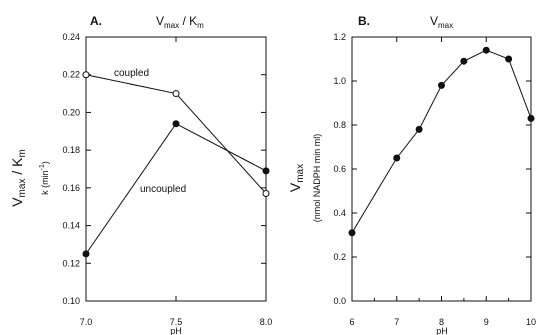 This screenshot has width=536, height=335. I want to click on panel-a-ylabel-sub: k (min-1), so click(44, 178).